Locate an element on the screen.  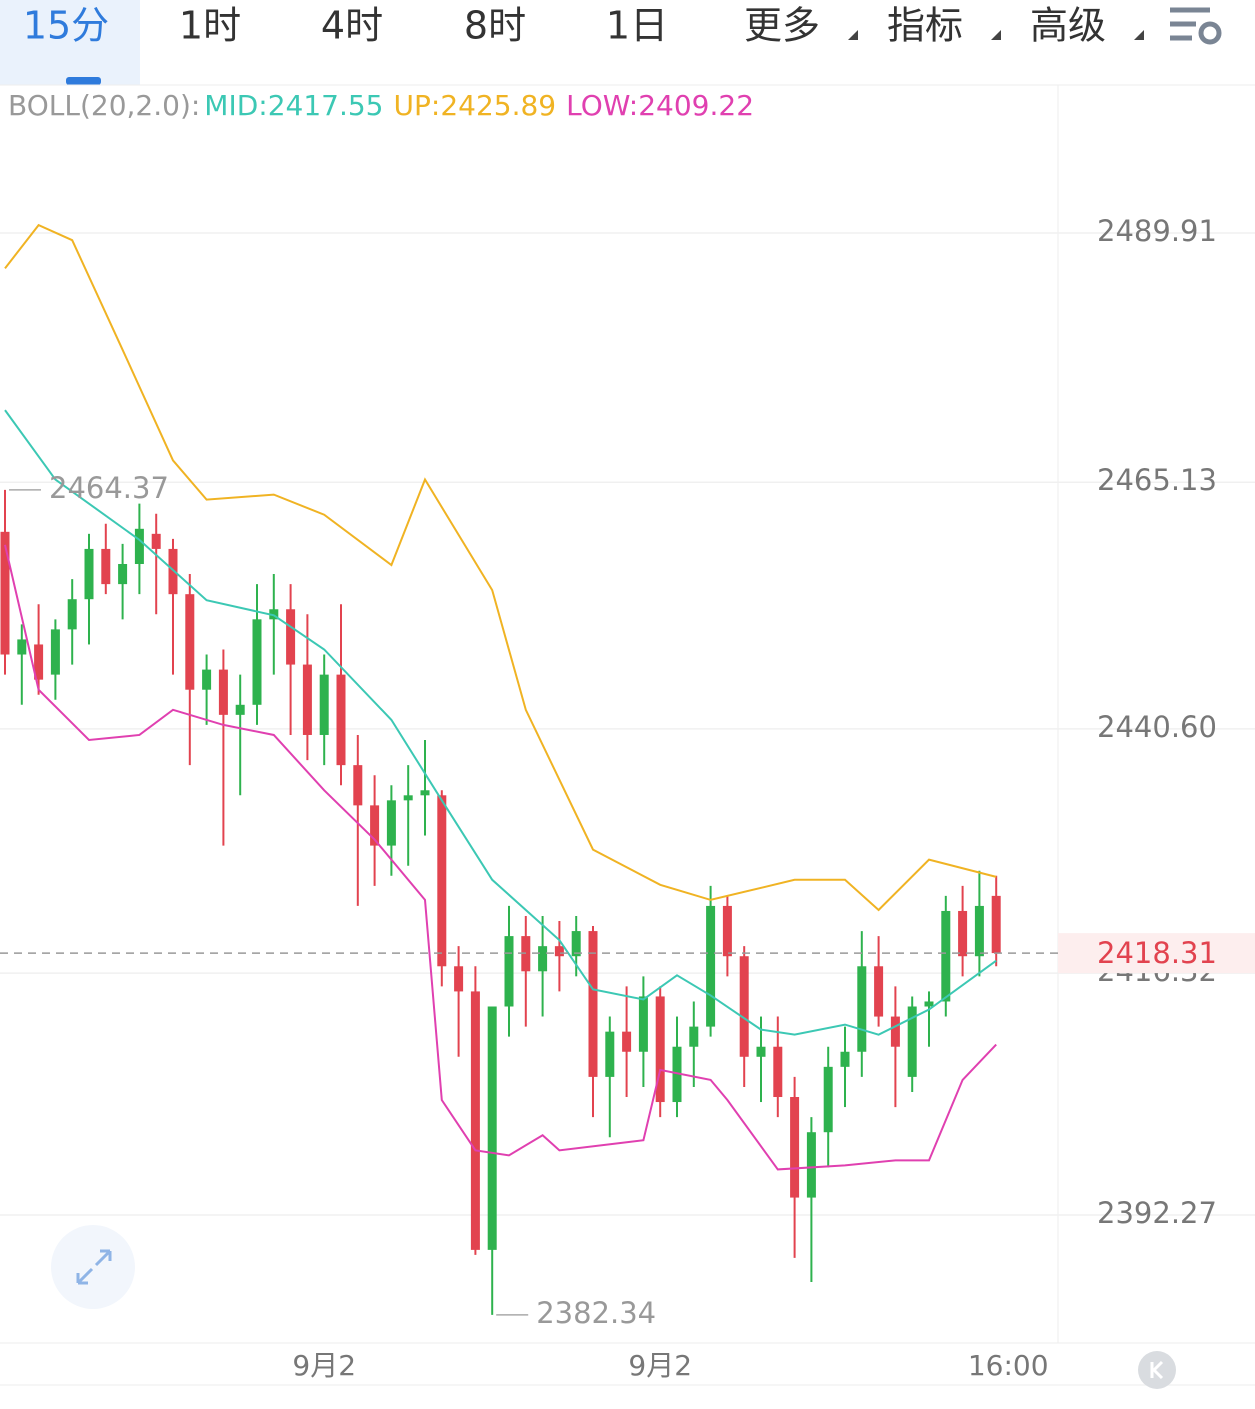
tab: 指标 is located at coordinates (925, 26).